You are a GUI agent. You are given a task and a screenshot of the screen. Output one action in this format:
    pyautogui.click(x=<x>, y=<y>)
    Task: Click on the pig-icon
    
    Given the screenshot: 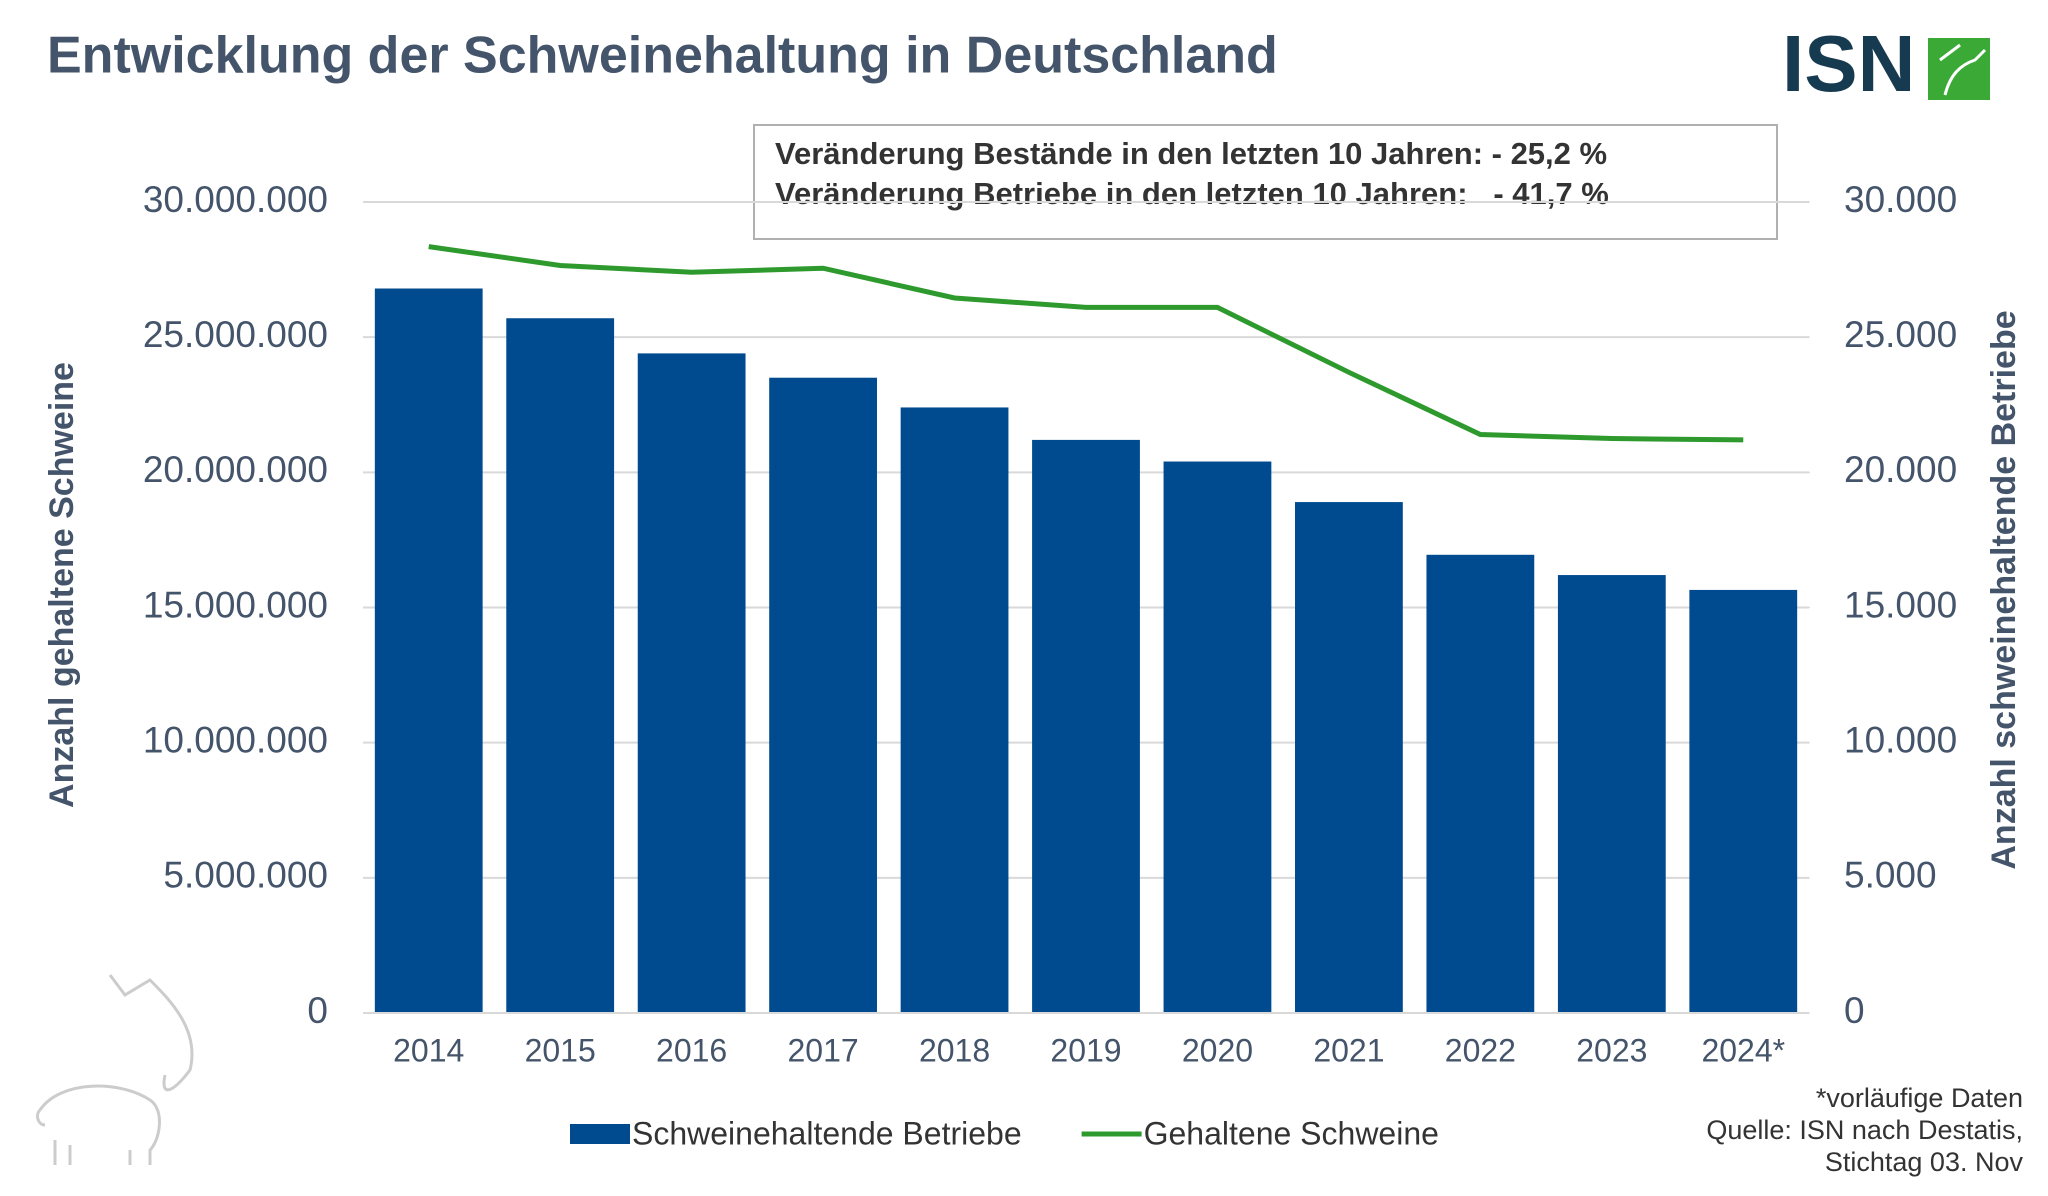 What is the action you would take?
    pyautogui.click(x=115, y=1069)
    